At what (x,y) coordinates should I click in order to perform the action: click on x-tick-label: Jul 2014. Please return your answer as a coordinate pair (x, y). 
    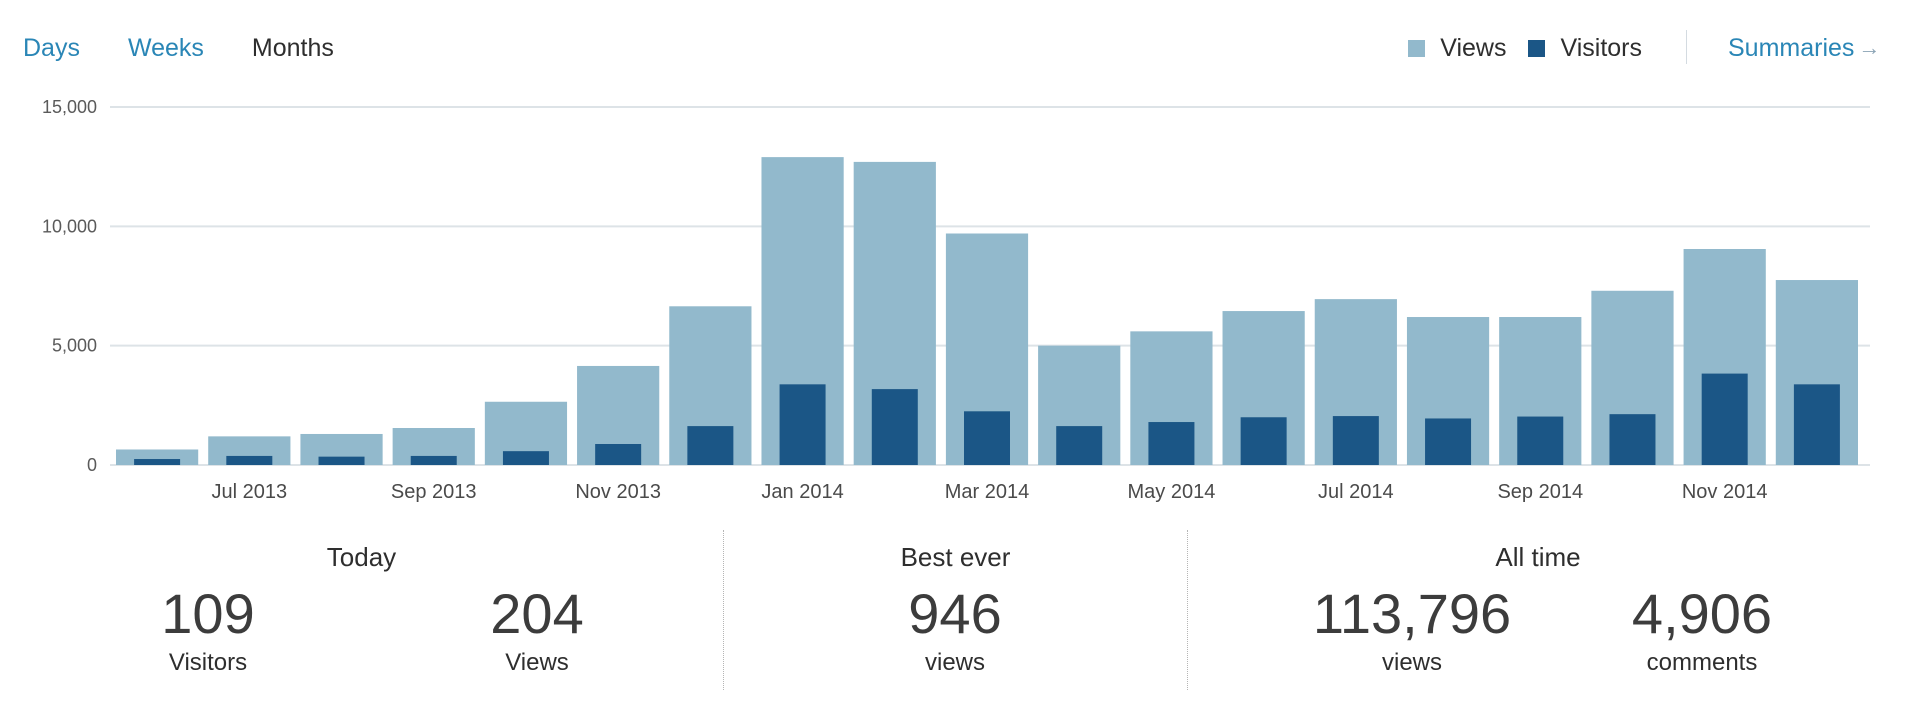
    Looking at the image, I should click on (1356, 492).